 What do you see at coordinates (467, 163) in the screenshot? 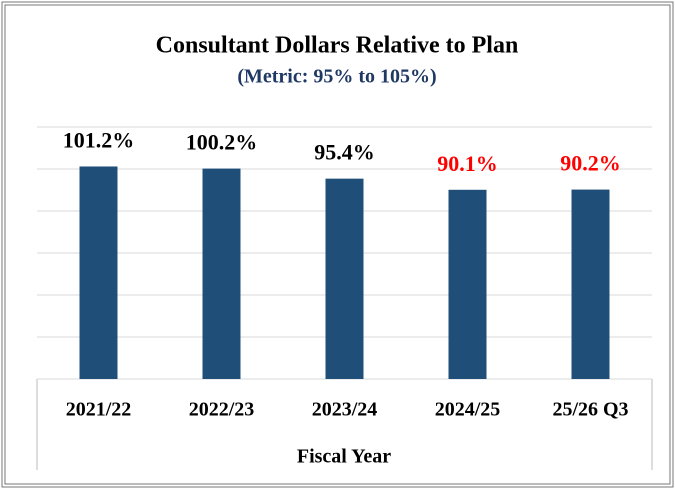
I see `data-label: 90.1%` at bounding box center [467, 163].